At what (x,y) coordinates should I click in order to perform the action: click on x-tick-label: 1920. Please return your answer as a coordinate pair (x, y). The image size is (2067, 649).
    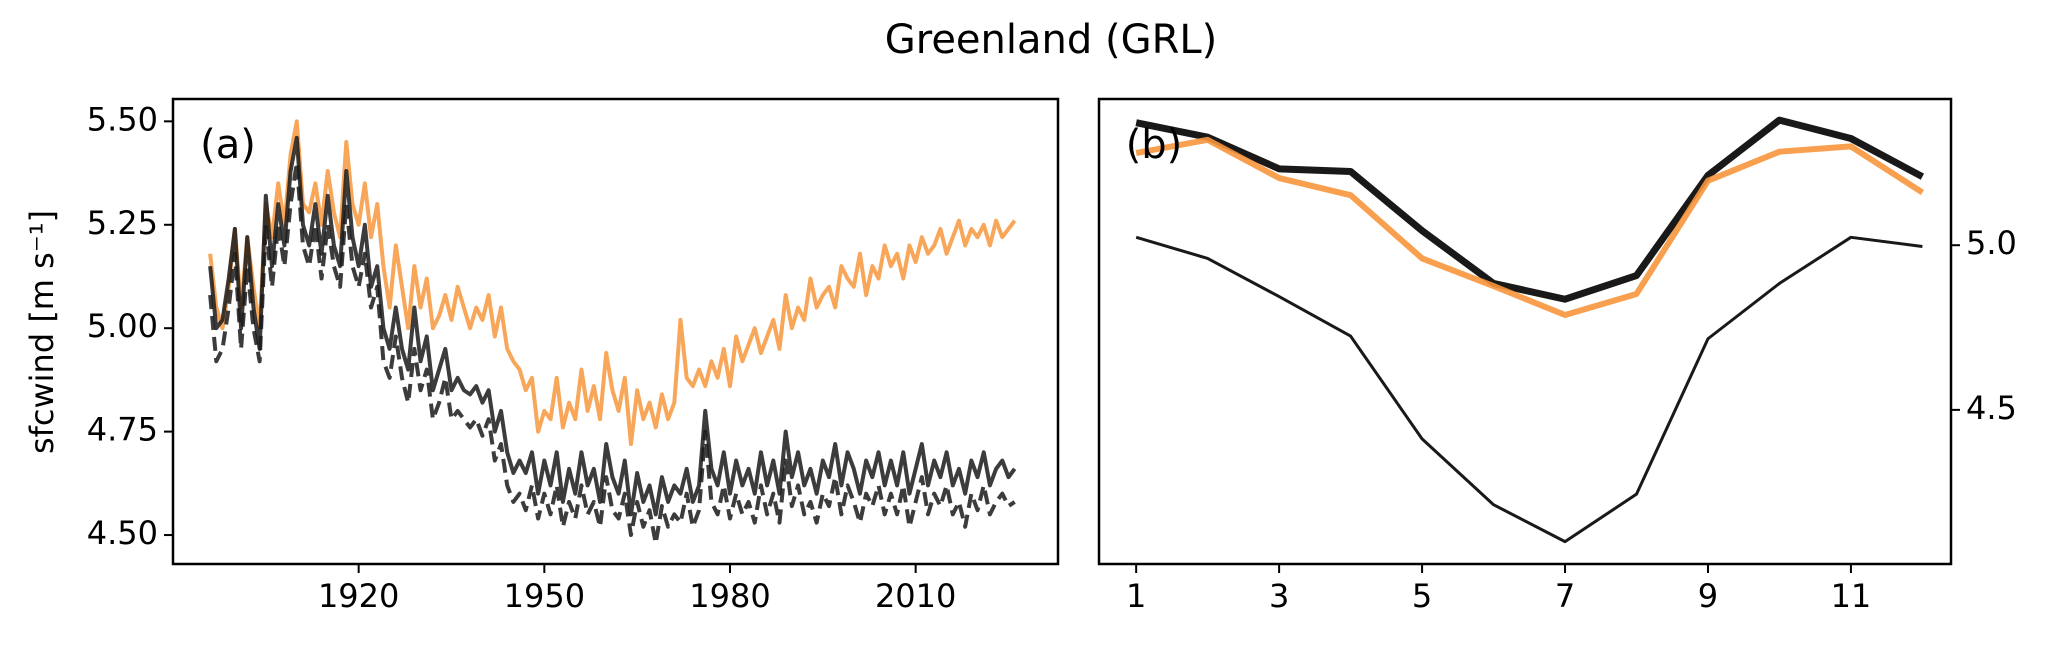
    Looking at the image, I should click on (358, 596).